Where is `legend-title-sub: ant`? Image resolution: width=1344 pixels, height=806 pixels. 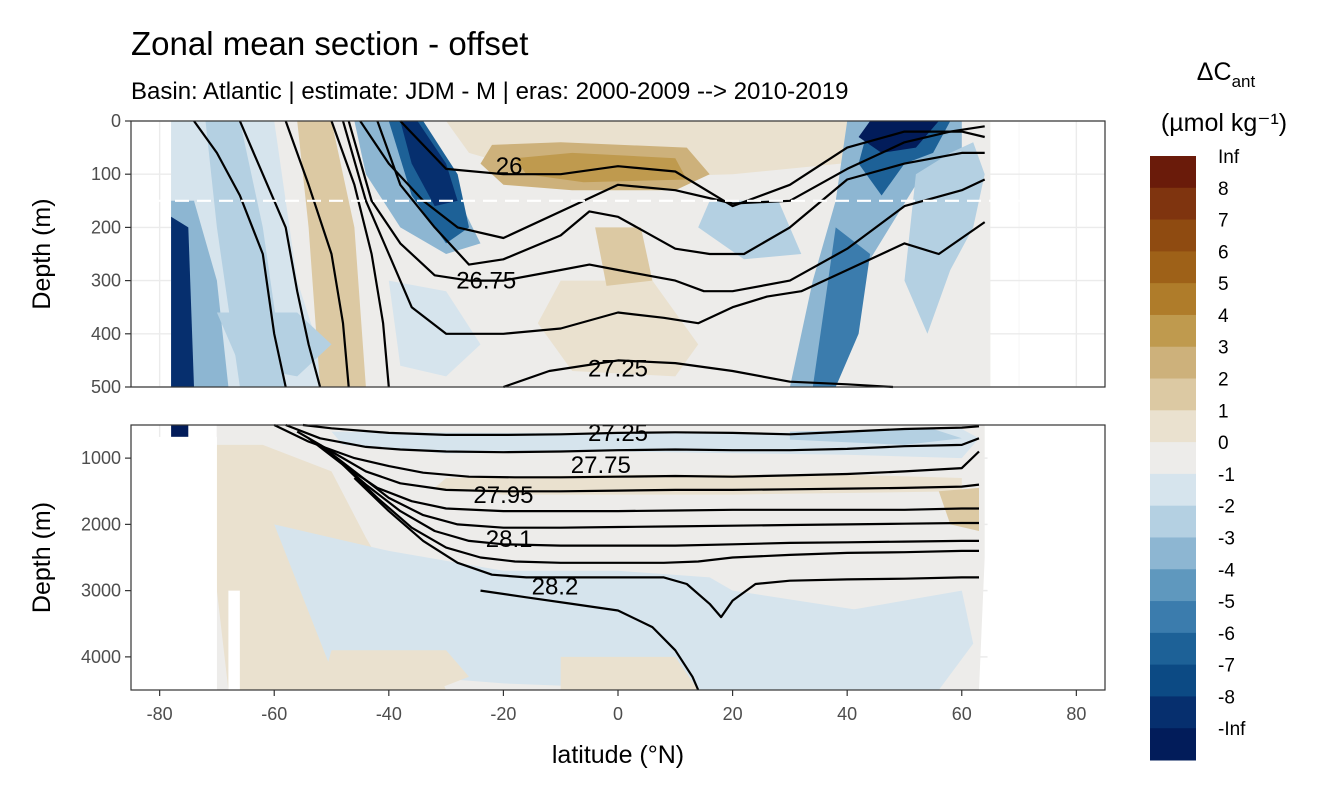
legend-title-sub: ant is located at coordinates (1244, 81).